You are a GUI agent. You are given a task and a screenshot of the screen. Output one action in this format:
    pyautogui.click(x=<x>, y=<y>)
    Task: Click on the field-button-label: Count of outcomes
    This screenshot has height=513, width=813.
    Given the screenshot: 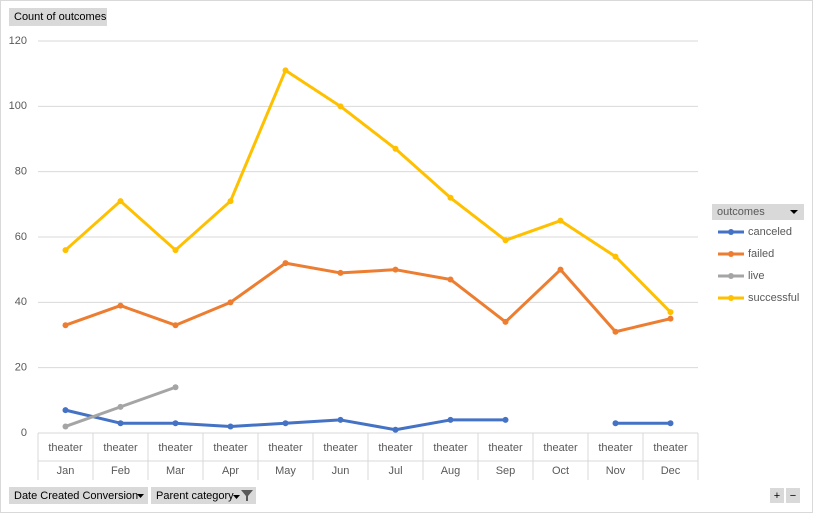 What is the action you would take?
    pyautogui.click(x=60, y=17)
    